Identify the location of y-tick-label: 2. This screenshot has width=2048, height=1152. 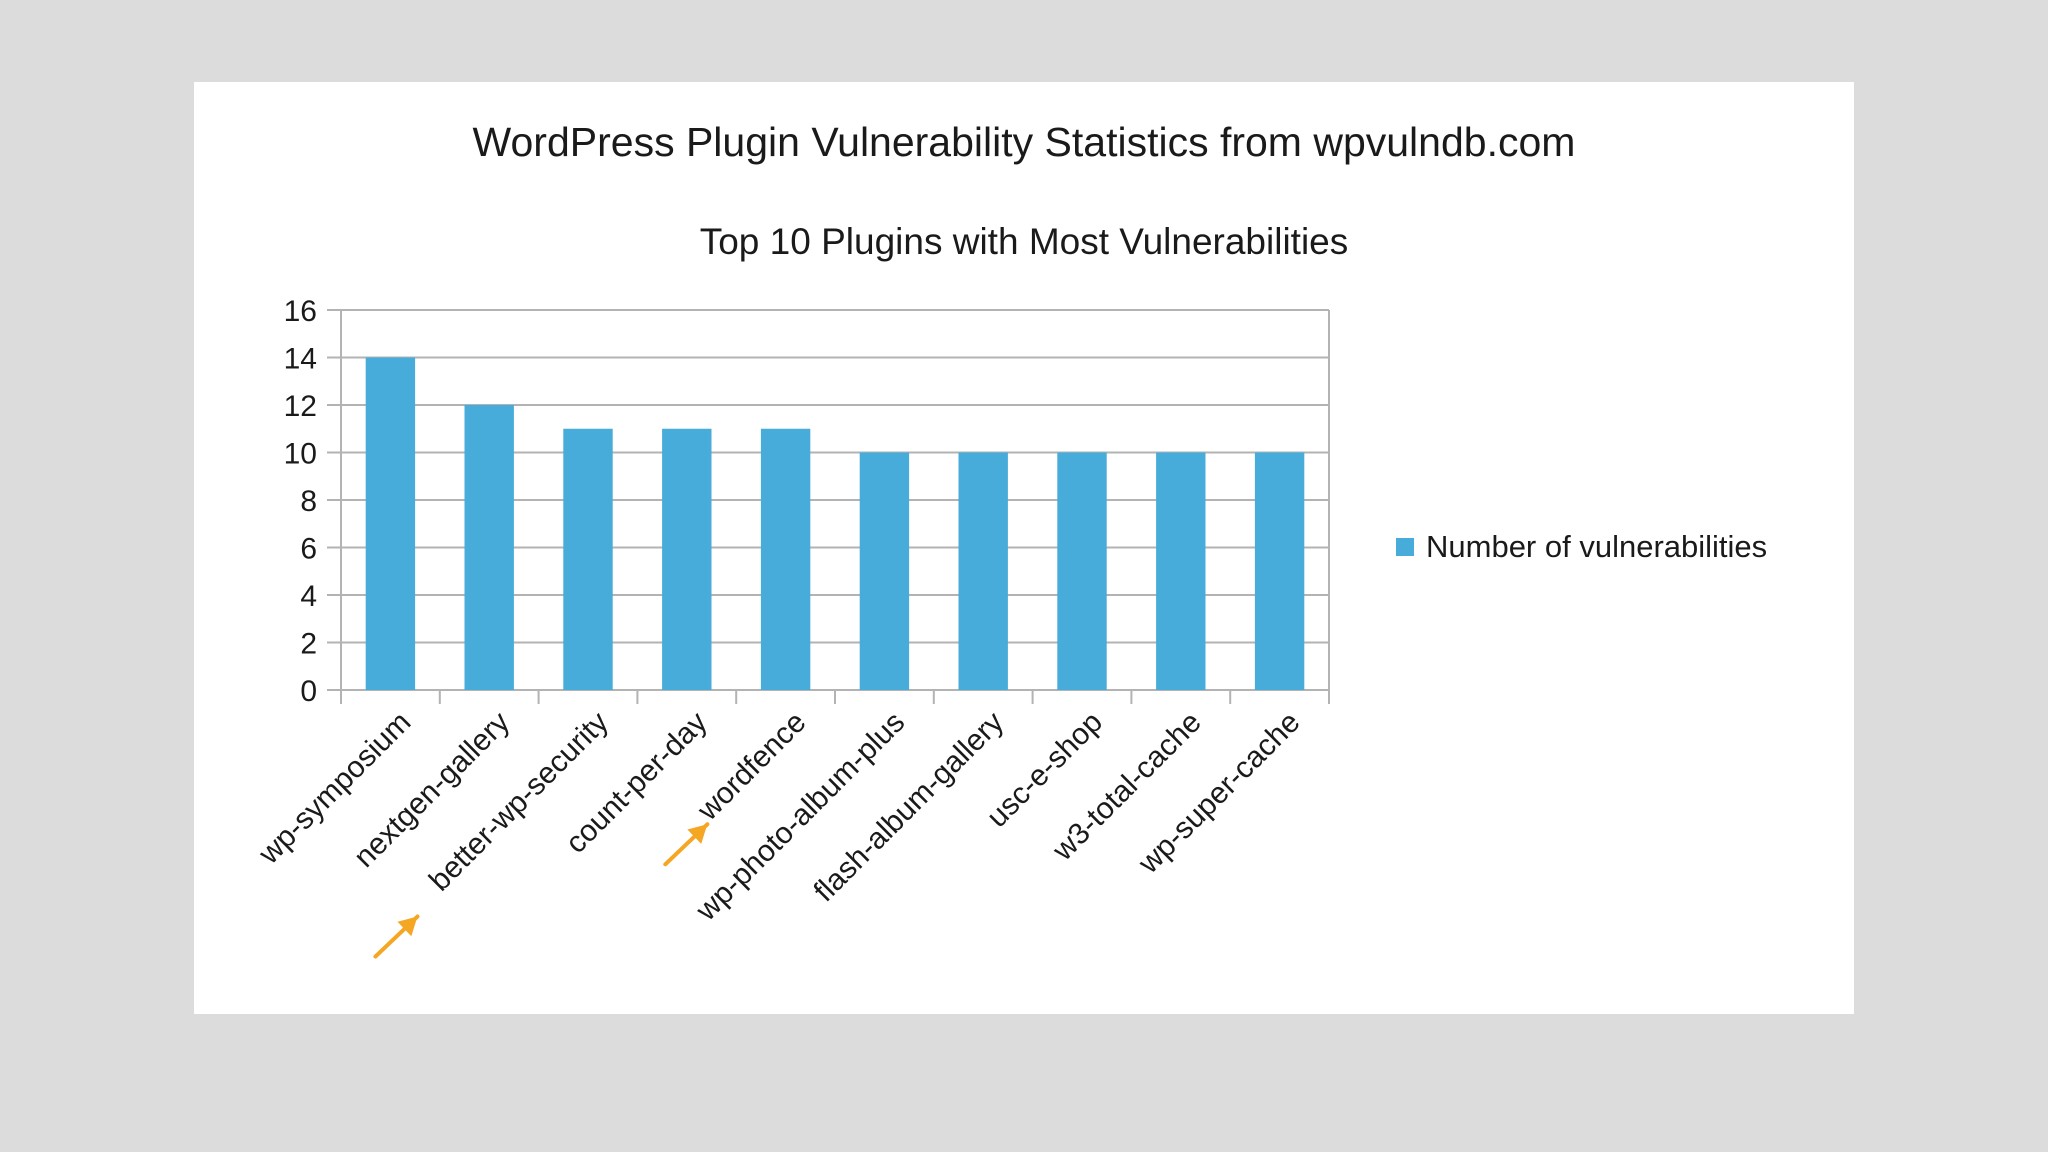
(308, 644).